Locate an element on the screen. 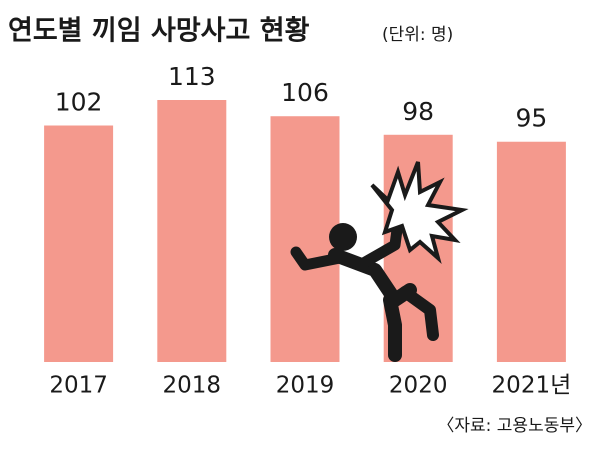 Image resolution: width=599 pixels, height=452 pixels. value-label: 106 is located at coordinates (305, 92).